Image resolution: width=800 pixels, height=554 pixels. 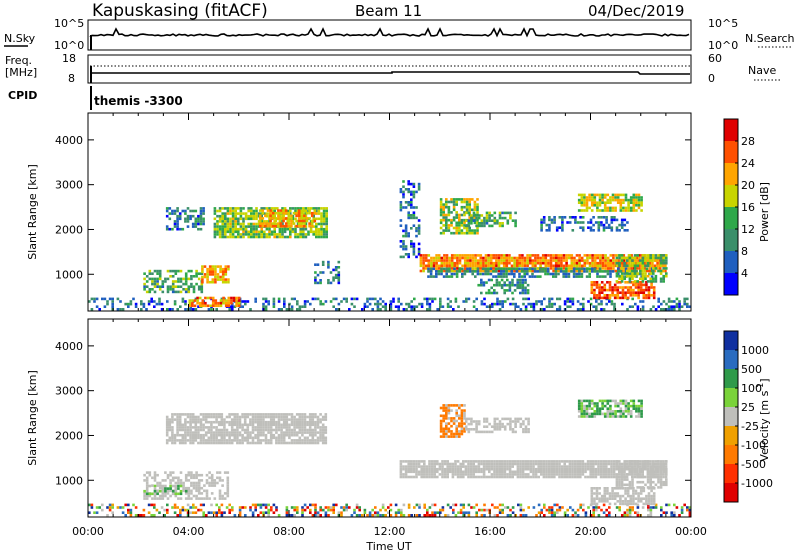 I want to click on power-colorbar-label: Power [dB], so click(x=764, y=212).